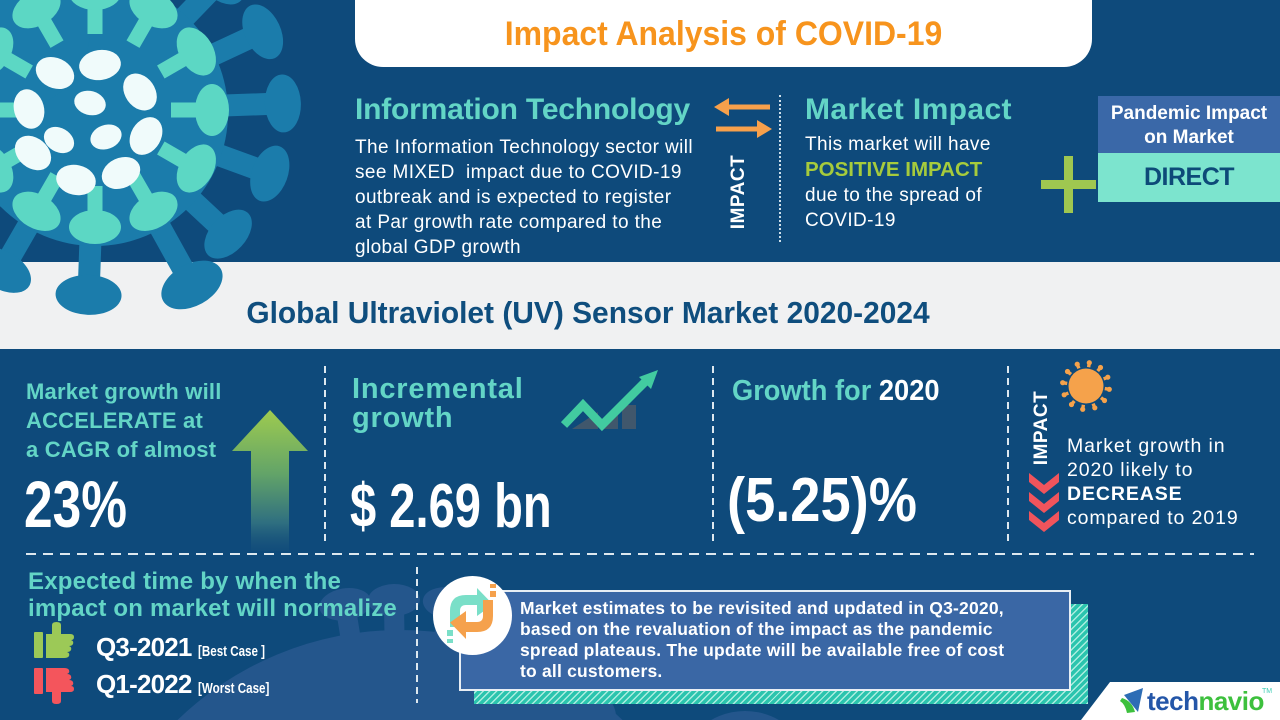  Describe the element at coordinates (1205, 701) in the screenshot. I see `svg-text: technavio` at that location.